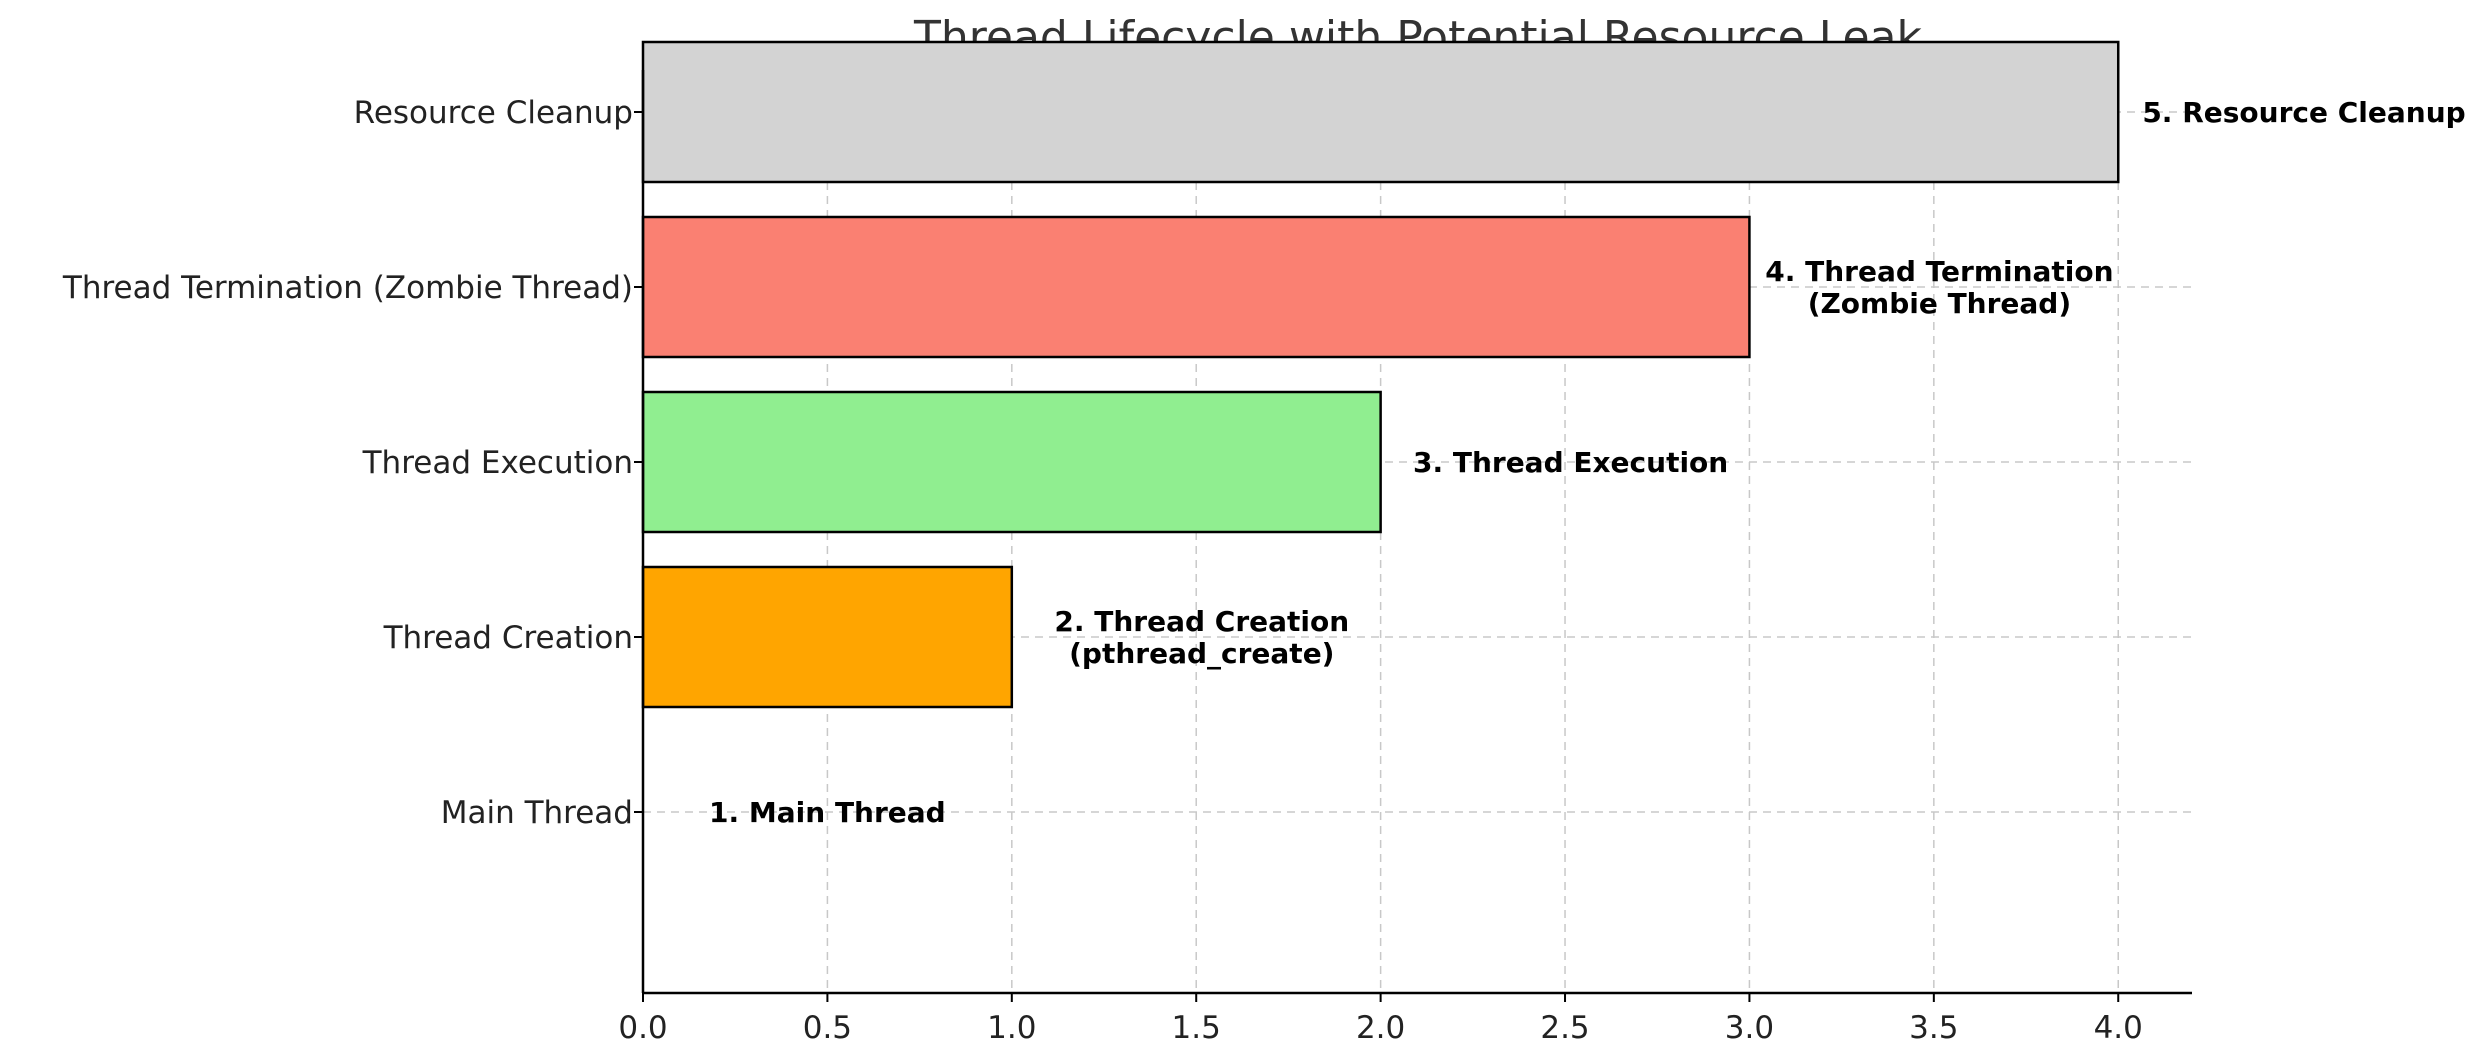 The width and height of the screenshot is (2484, 1057). Describe the element at coordinates (1201, 637) in the screenshot. I see `data-label-1: 2. Thread Creation (pthread_create)` at that location.